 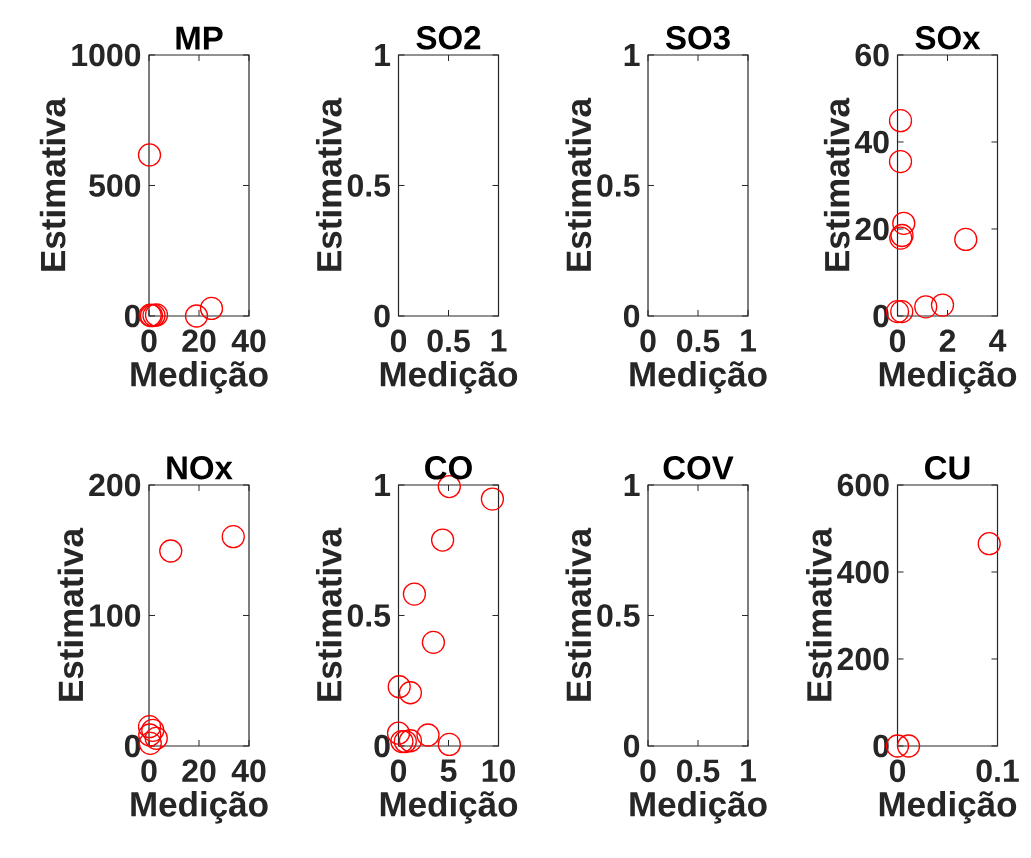 What do you see at coordinates (115, 185) in the screenshot?
I see `y-tick-label: 500` at bounding box center [115, 185].